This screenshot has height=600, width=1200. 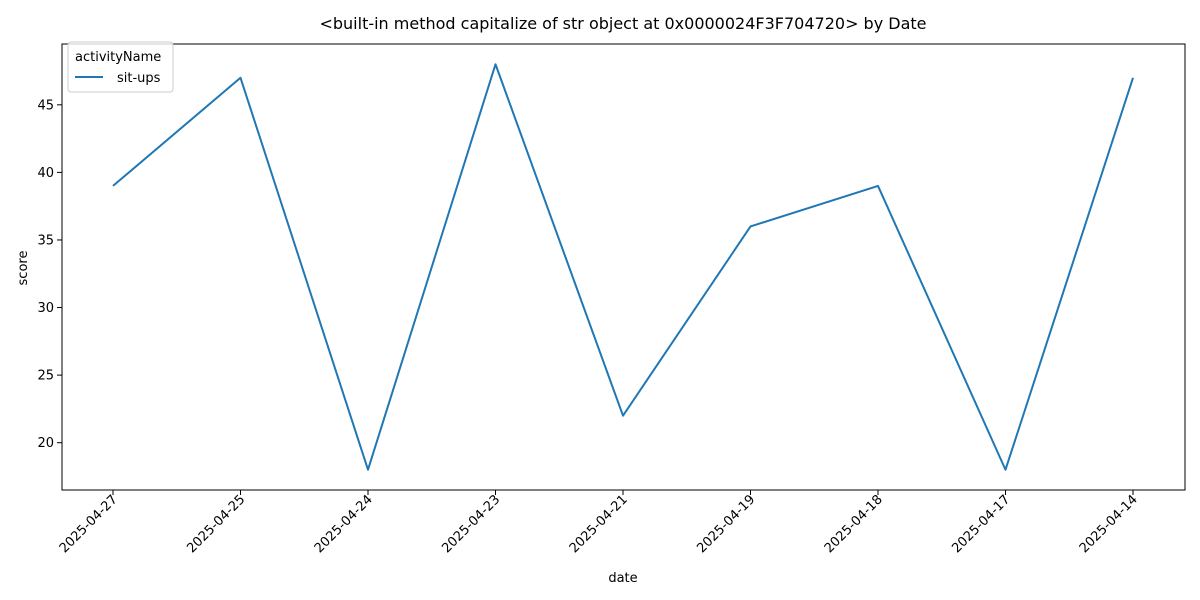 What do you see at coordinates (1109, 524) in the screenshot?
I see `x-tick-label: 2025-04-14` at bounding box center [1109, 524].